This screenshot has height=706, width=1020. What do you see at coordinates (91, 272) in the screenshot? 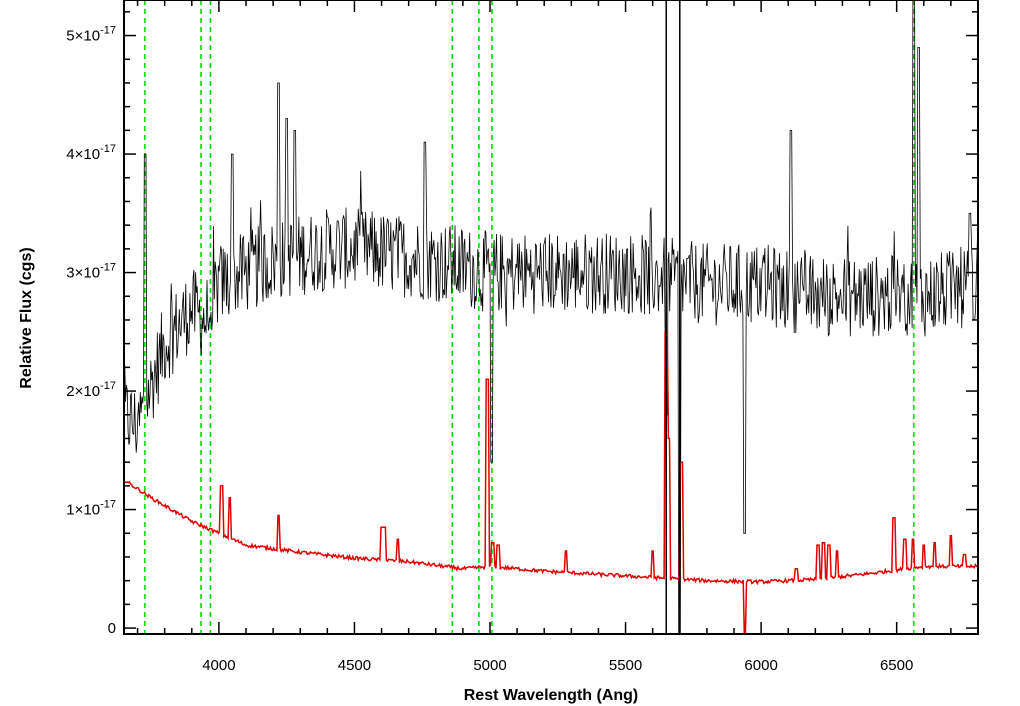
I see `y-tick-label: 3×10⁻¹⁷` at bounding box center [91, 272].